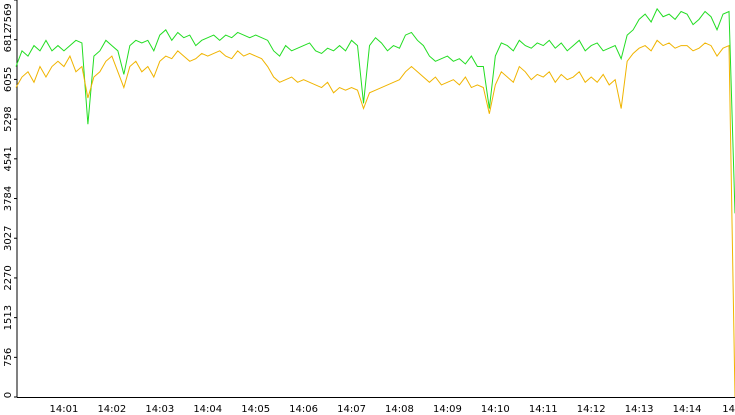 Image resolution: width=735 pixels, height=415 pixels. Describe the element at coordinates (728, 409) in the screenshot. I see `x-tick-label: 14` at that location.